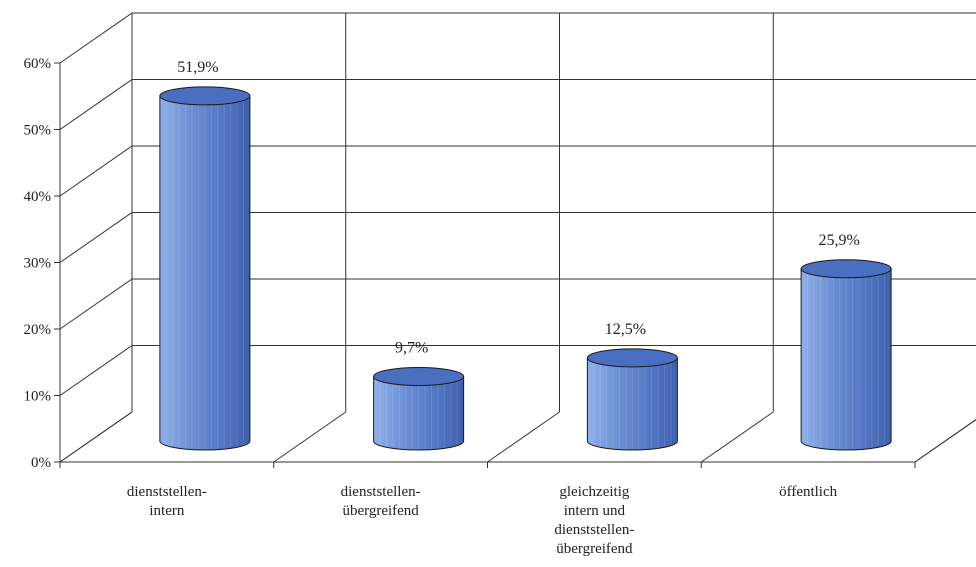 The width and height of the screenshot is (976, 567). I want to click on x-tick-label: dienststellen-intern, so click(167, 501).